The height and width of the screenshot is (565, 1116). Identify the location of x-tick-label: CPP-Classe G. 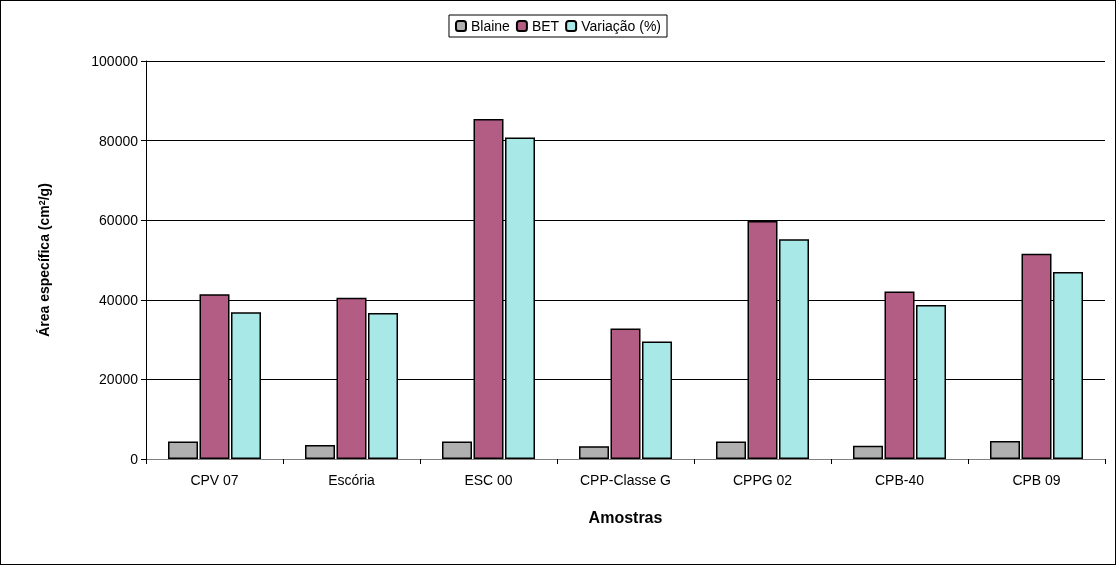
(625, 480).